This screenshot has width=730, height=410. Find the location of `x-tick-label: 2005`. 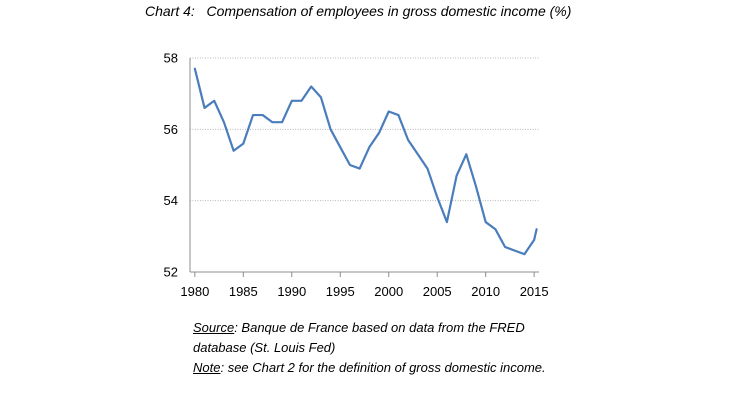

x-tick-label: 2005 is located at coordinates (437, 291).